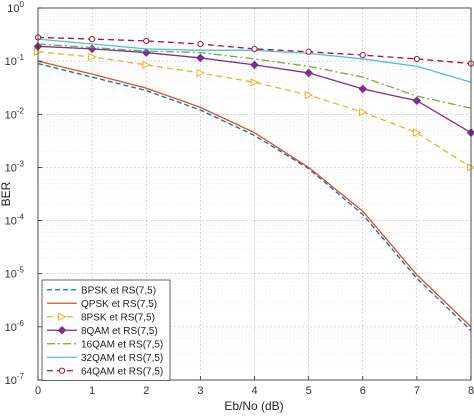 This screenshot has width=474, height=416. What do you see at coordinates (15, 113) in the screenshot?
I see `y-tick-label: 10⁻²` at bounding box center [15, 113].